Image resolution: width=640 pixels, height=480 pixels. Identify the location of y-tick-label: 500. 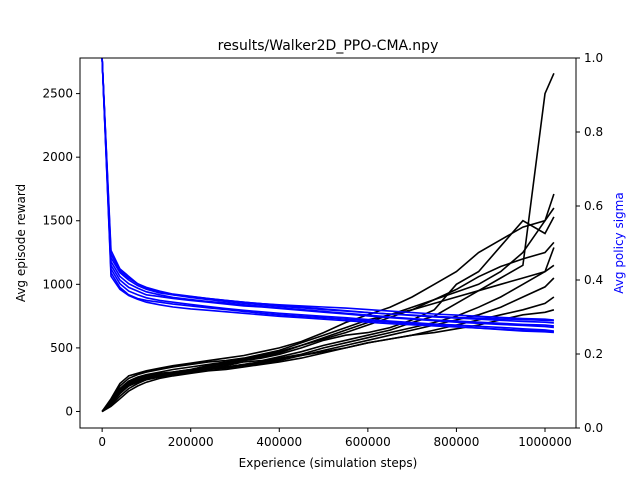
(61, 348).